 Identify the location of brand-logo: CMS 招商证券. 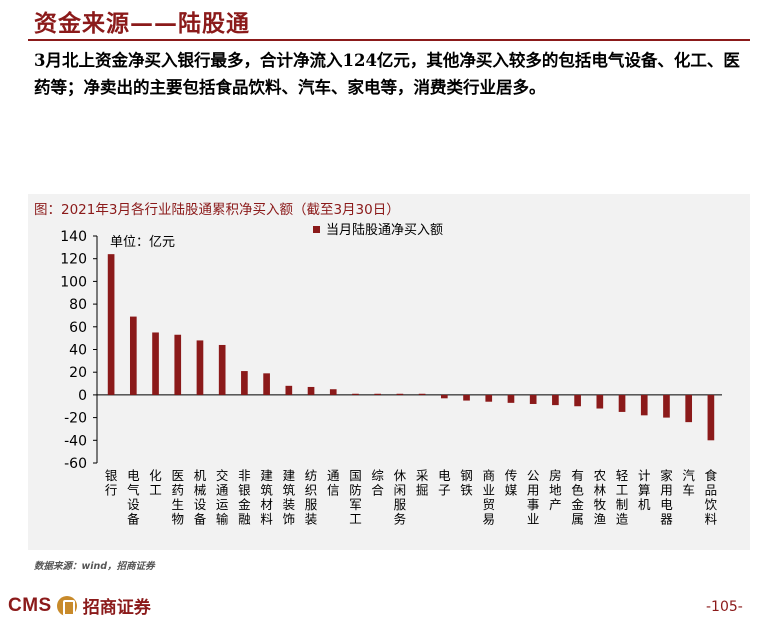
(79, 606).